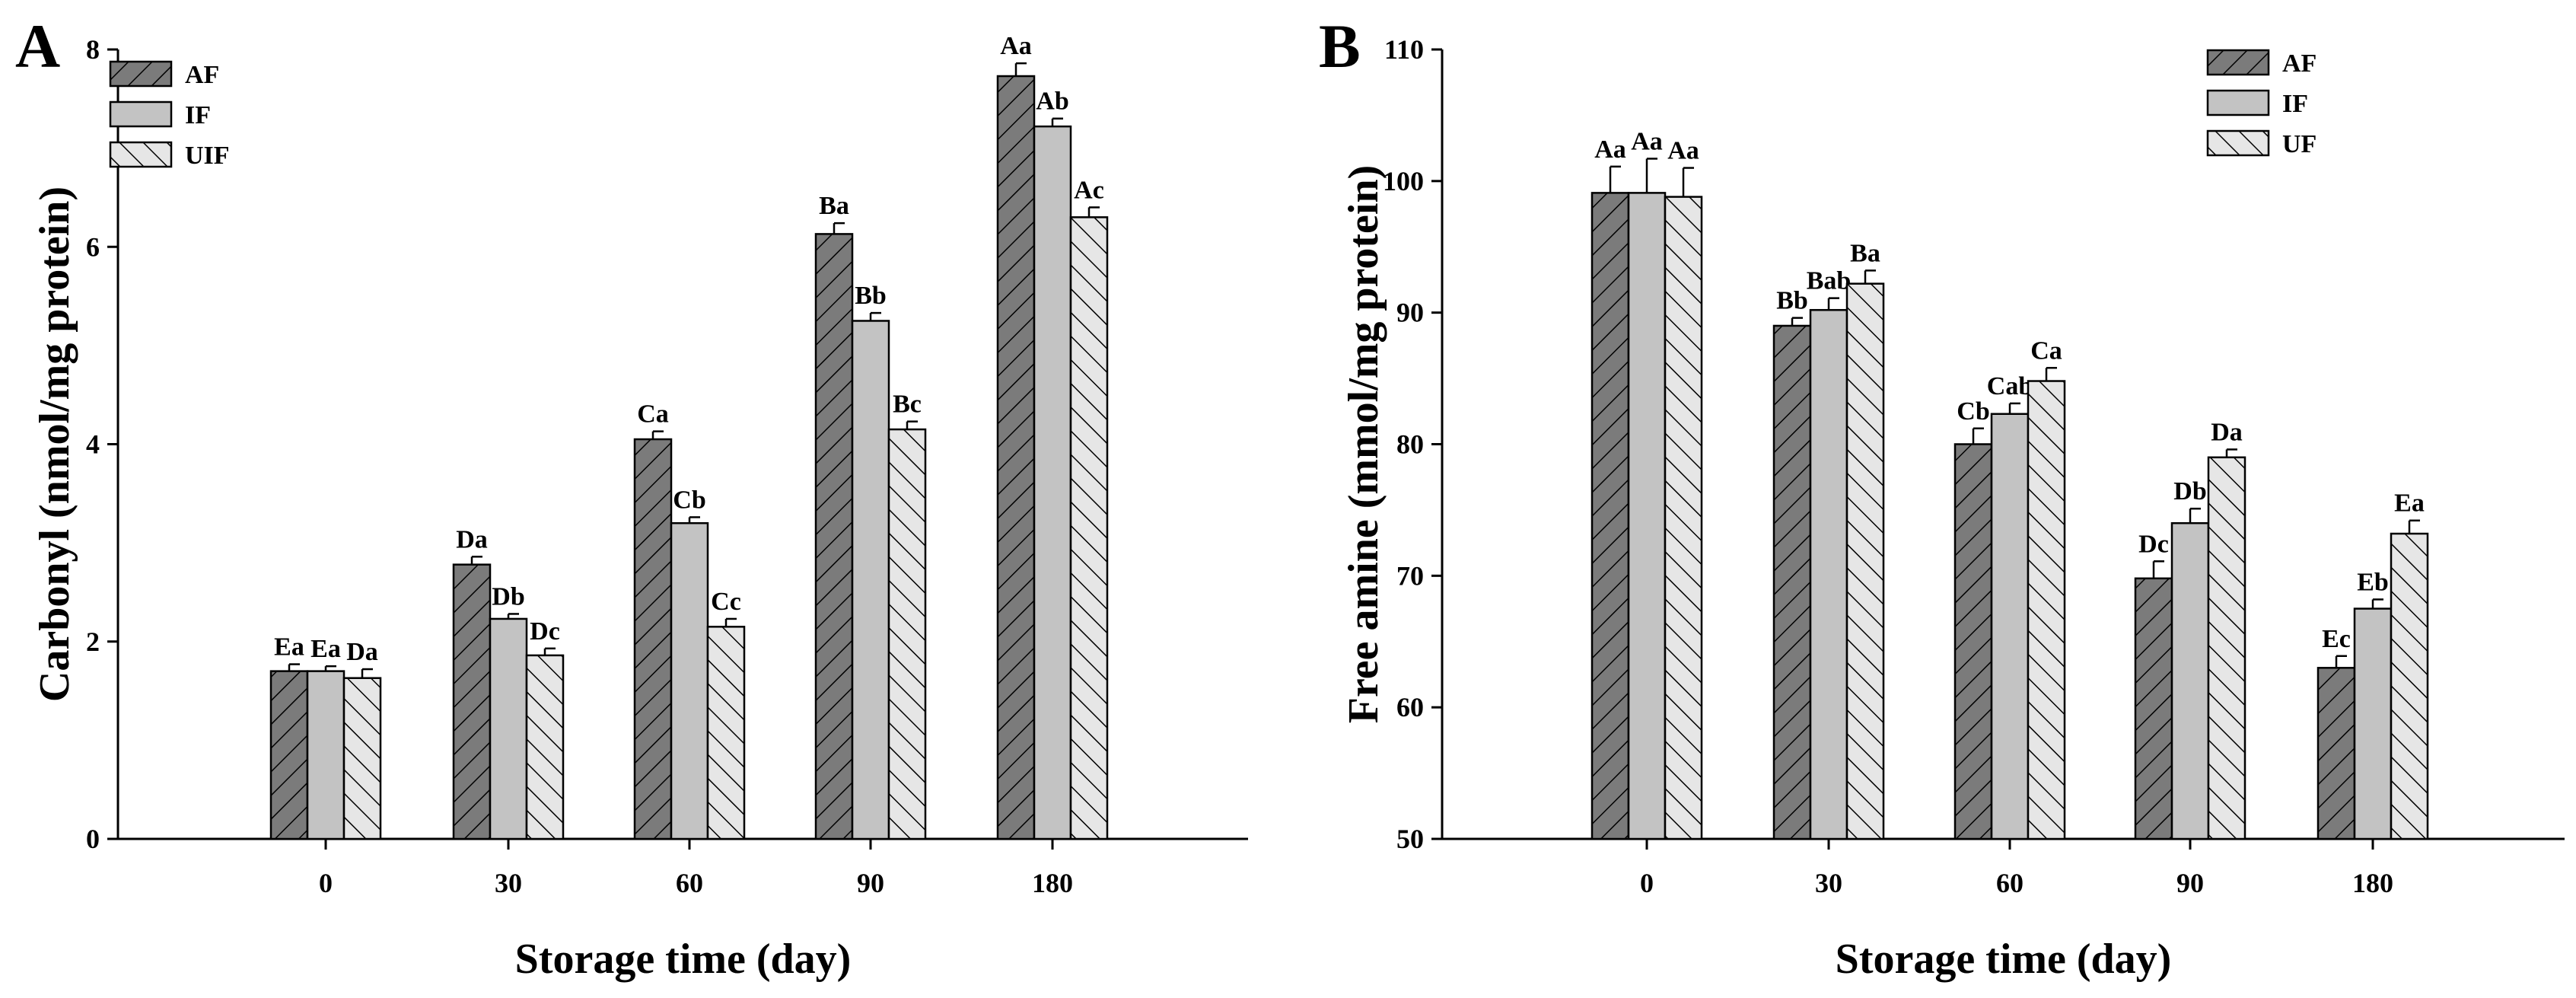  I want to click on significance-label: Ab, so click(1052, 102).